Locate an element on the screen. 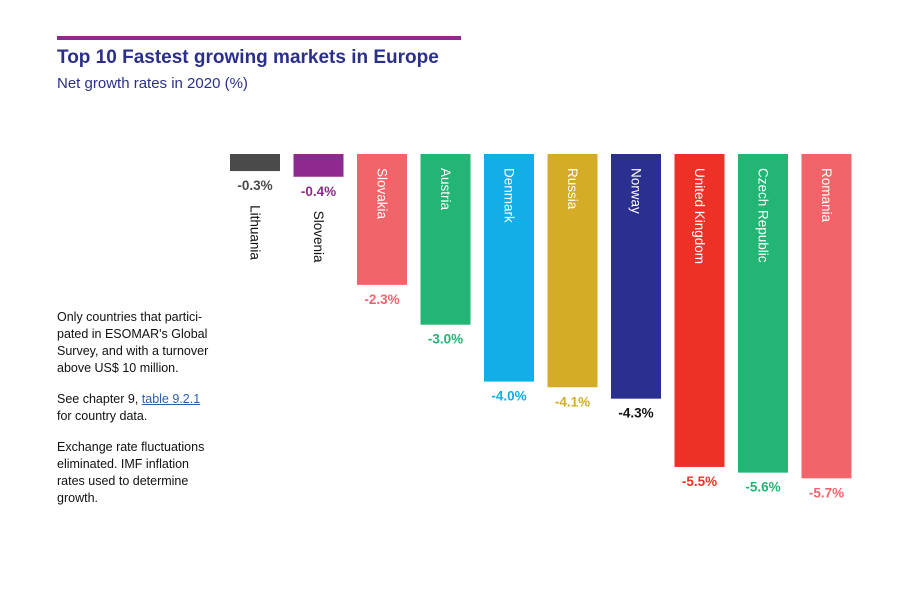 This screenshot has width=904, height=592. bar-norway is located at coordinates (636, 276).